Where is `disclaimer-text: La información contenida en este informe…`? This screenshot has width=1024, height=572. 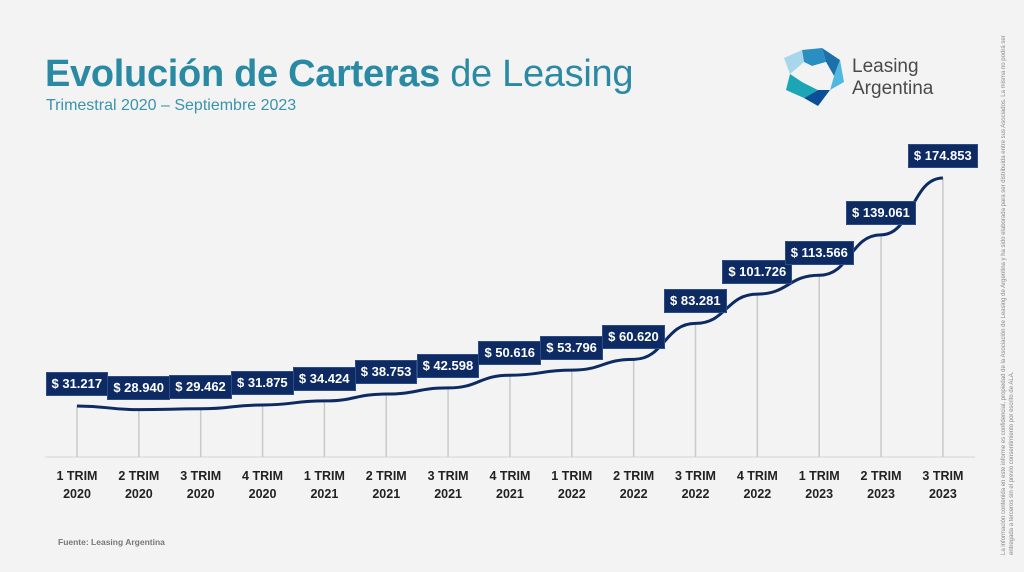 disclaimer-text: La información contenida en este informe… is located at coordinates (1008, 295).